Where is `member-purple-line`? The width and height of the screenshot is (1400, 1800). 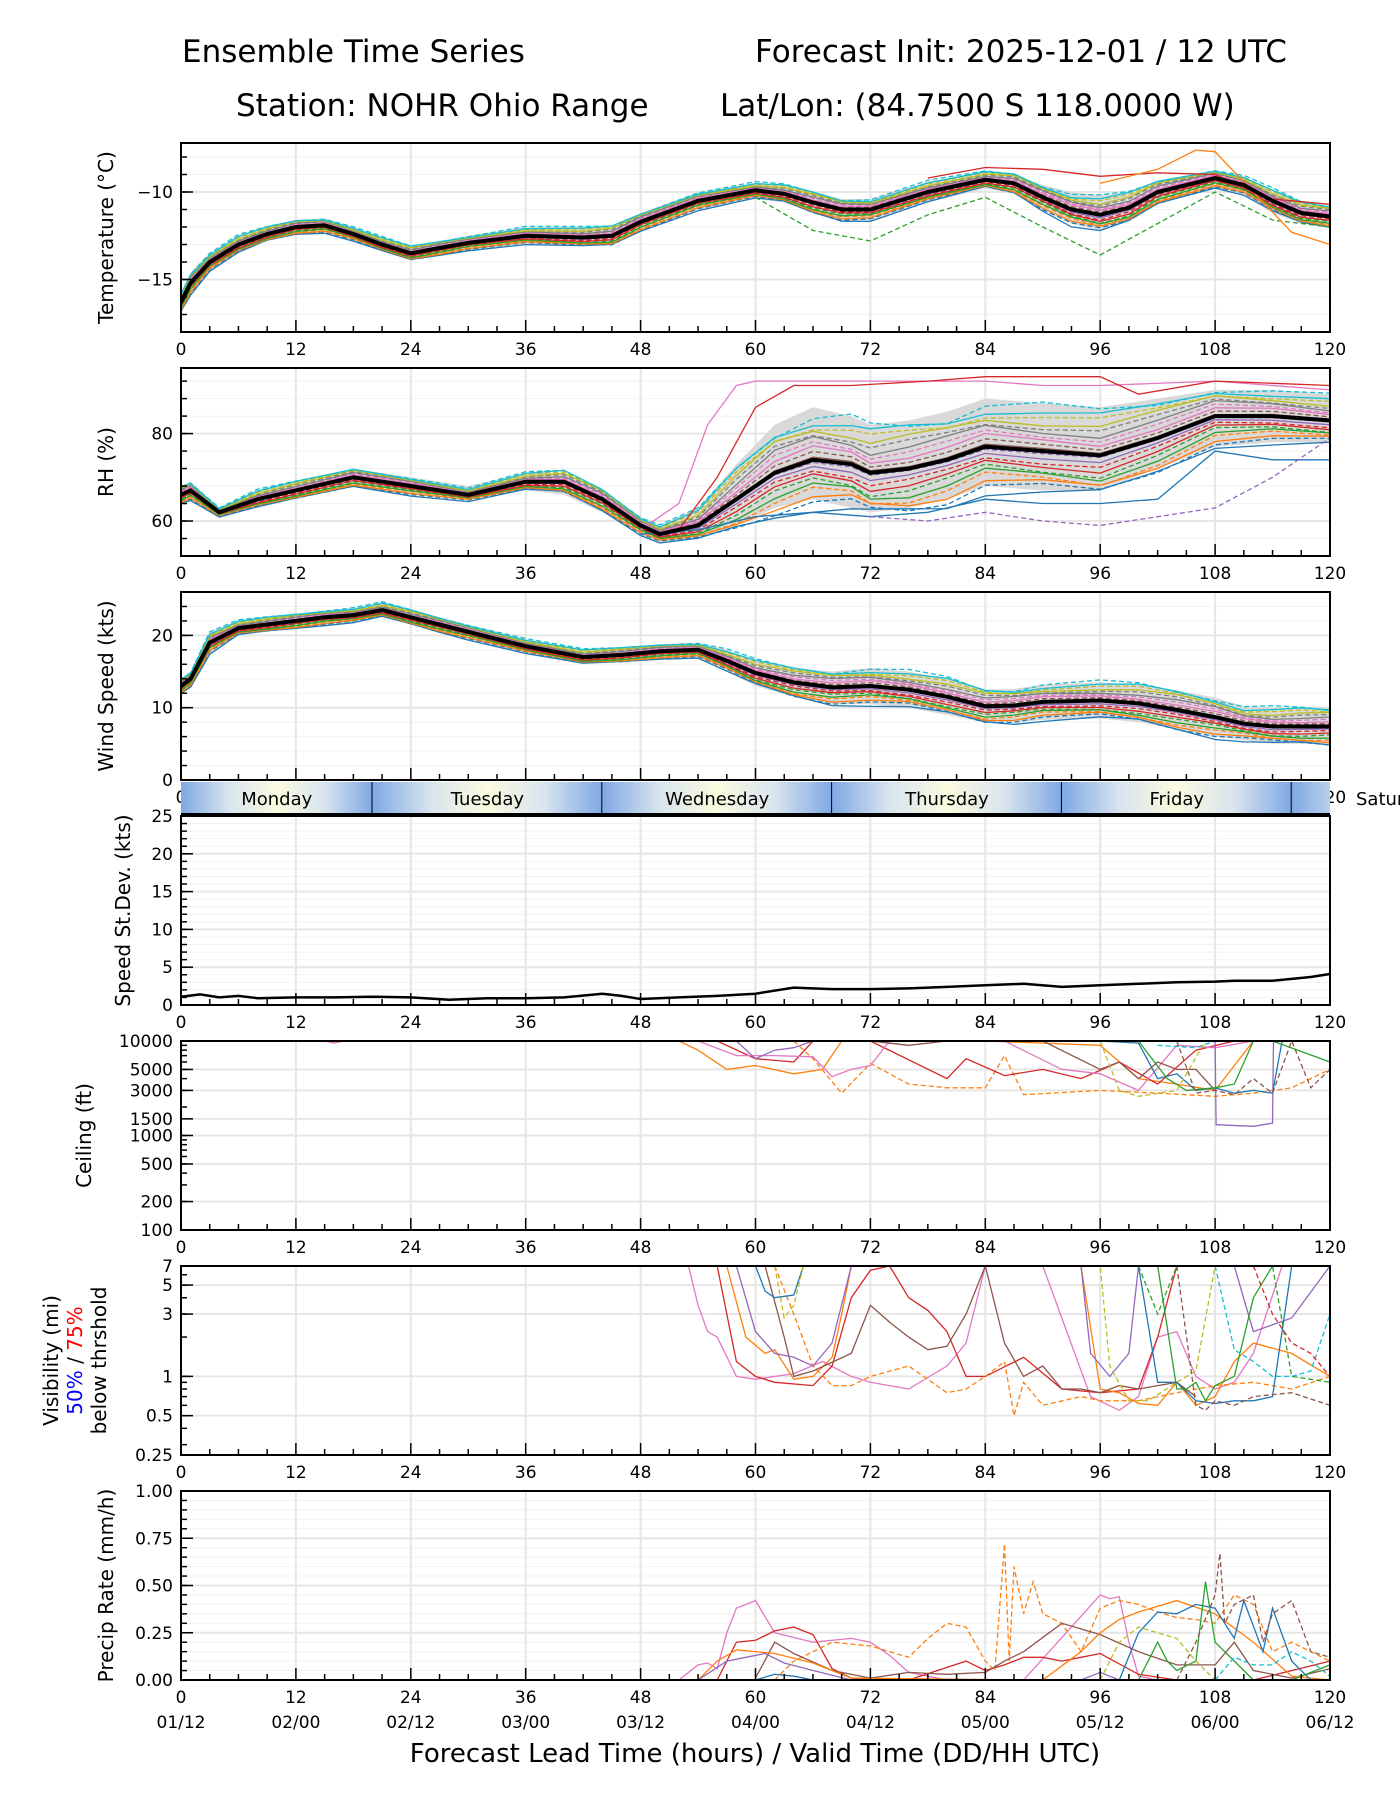 member-purple-line is located at coordinates (1032, 1322).